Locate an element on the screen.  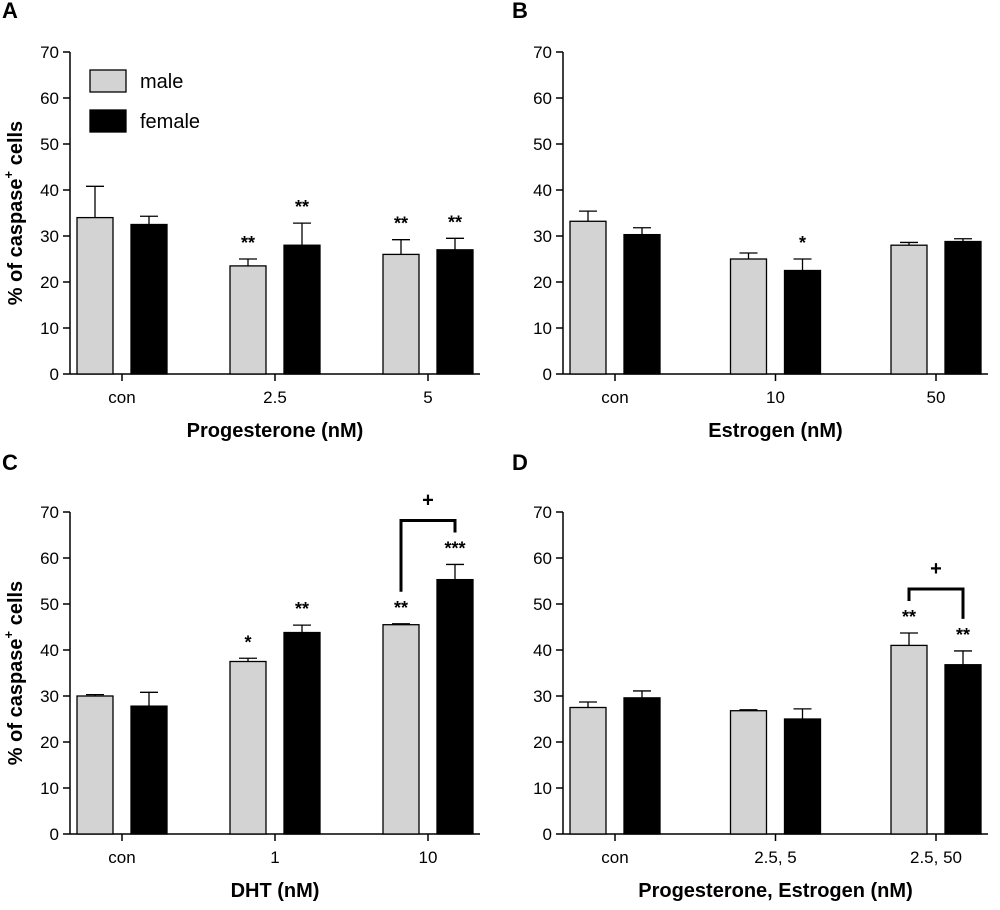
x-axis-label: Progesterone, Estrogen (nM) is located at coordinates (775, 891).